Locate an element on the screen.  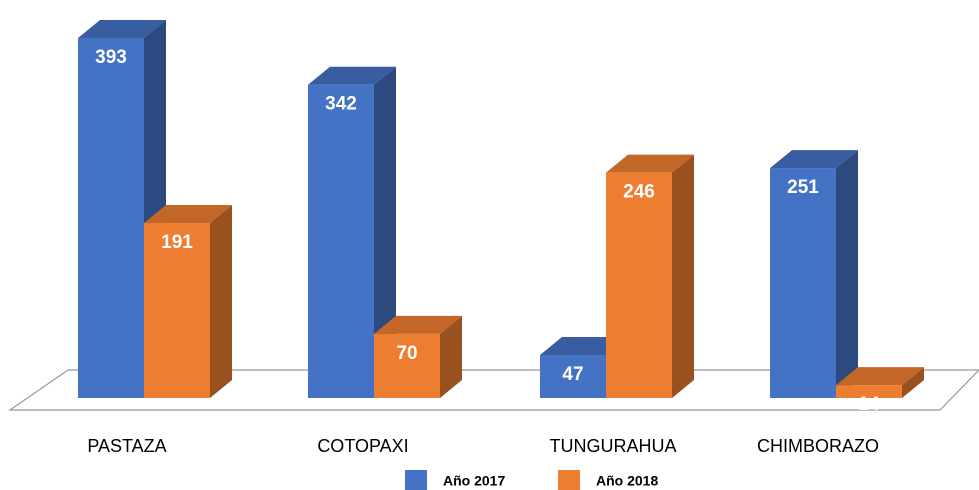
value-label: 191 is located at coordinates (177, 242).